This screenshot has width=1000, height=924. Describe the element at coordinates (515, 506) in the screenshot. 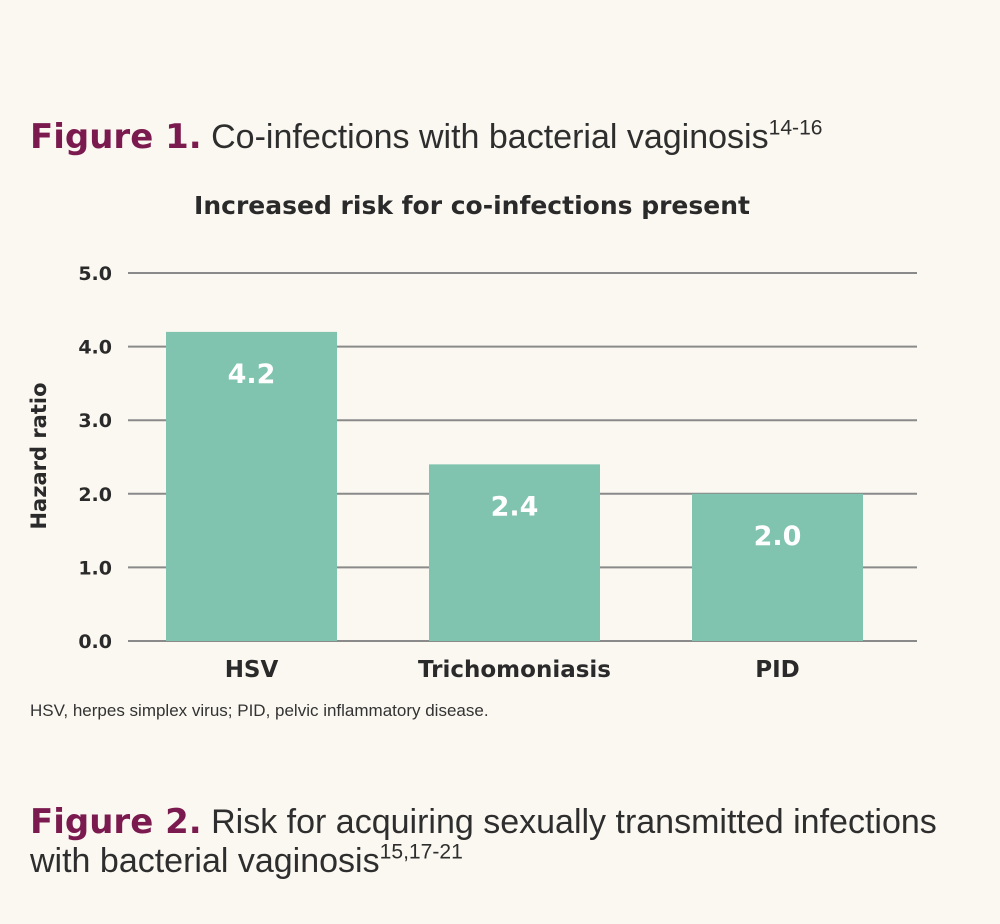

I see `data-label: 2.4` at that location.